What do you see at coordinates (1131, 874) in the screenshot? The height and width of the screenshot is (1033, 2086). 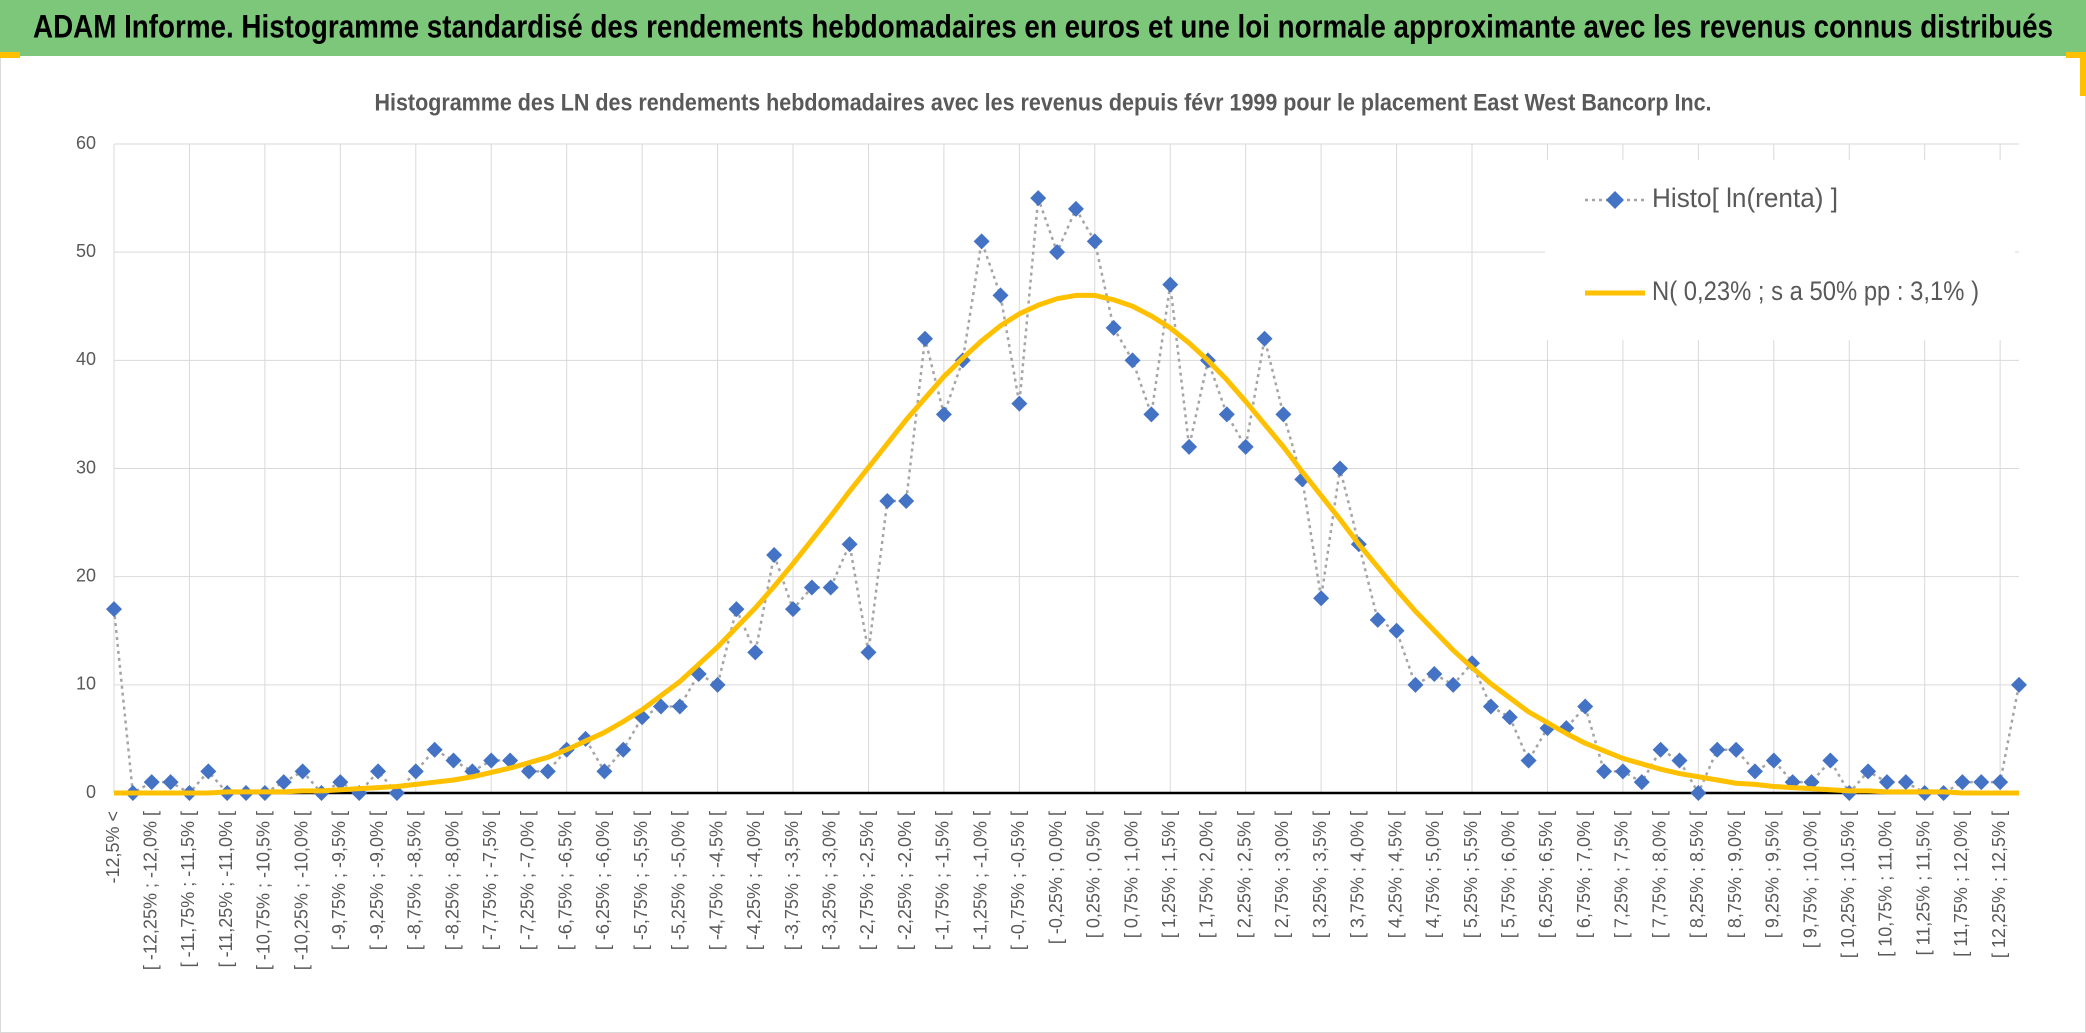 I see `x-tick-label: [ 0,75% ; 1,0% [` at bounding box center [1131, 874].